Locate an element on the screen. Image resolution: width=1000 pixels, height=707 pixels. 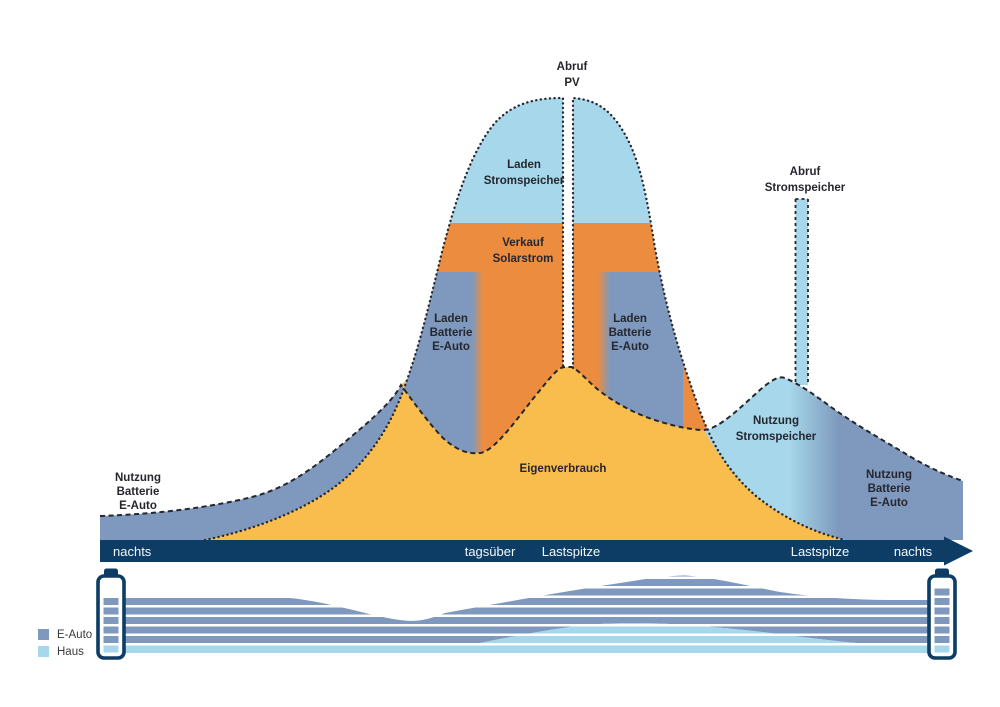
battery-left-icon is located at coordinates (111, 614).